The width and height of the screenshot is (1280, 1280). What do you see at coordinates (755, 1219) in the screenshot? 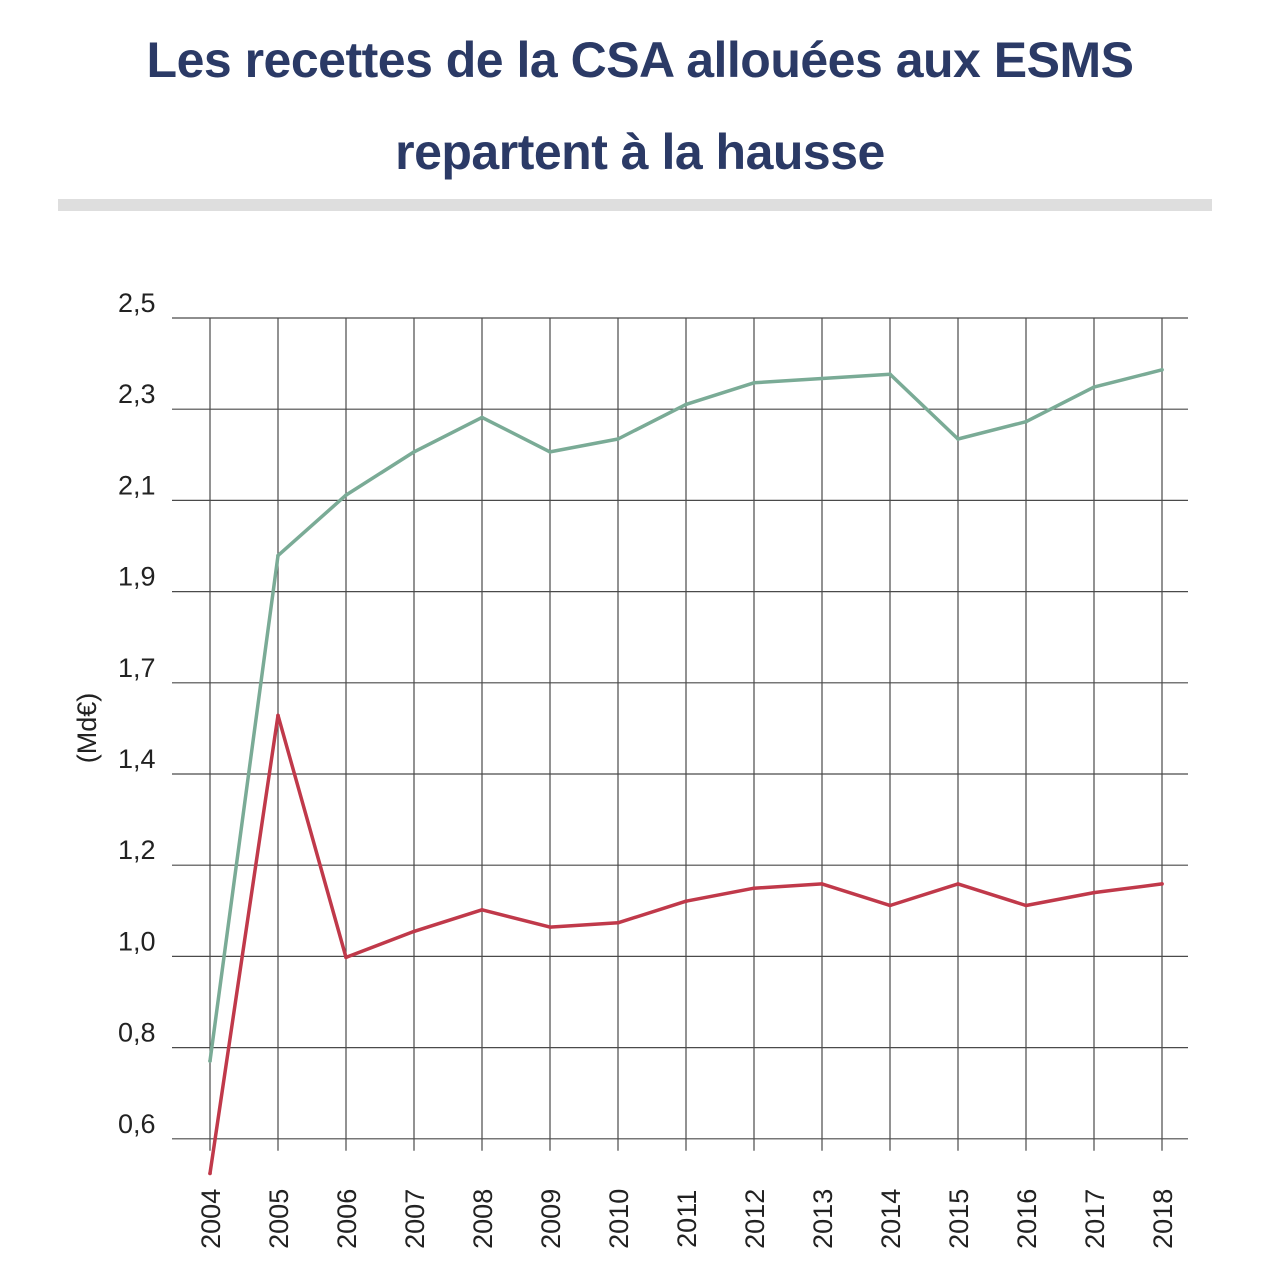
I see `x-tick-label: 2012` at bounding box center [755, 1219].